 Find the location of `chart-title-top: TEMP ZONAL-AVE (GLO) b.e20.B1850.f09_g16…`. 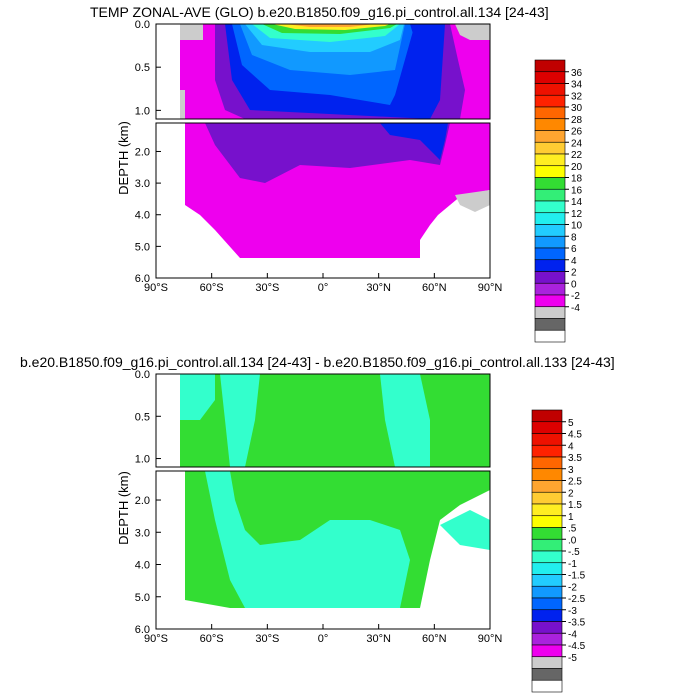

chart-title-top: TEMP ZONAL-AVE (GLO) b.e20.B1850.f09_g16… is located at coordinates (319, 12).